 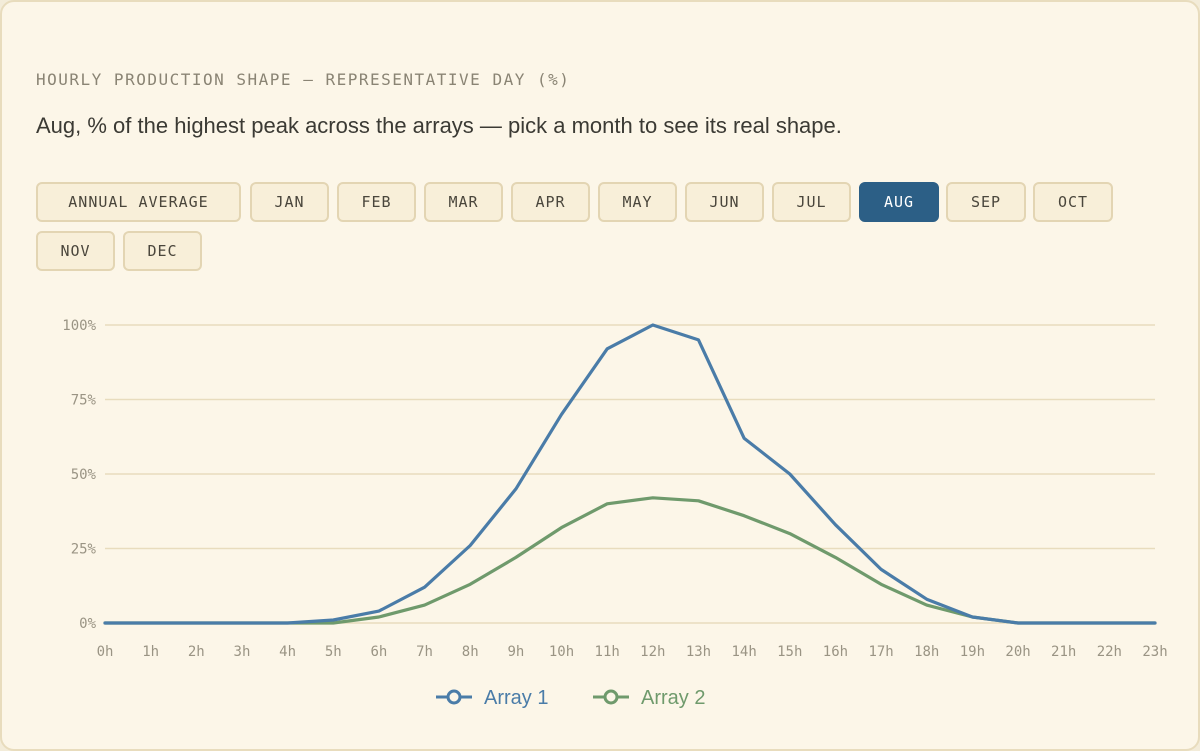 I want to click on month-button-jan: JAN, so click(x=289, y=202).